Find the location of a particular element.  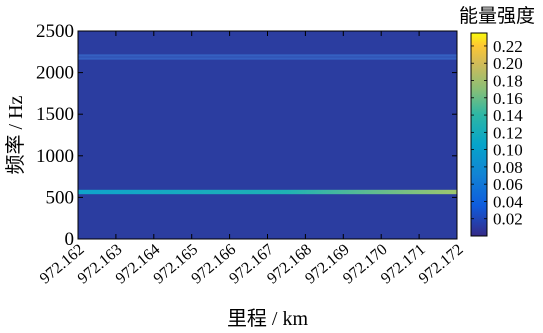

colorbar-tick-label: 0.12 is located at coordinates (508, 132).